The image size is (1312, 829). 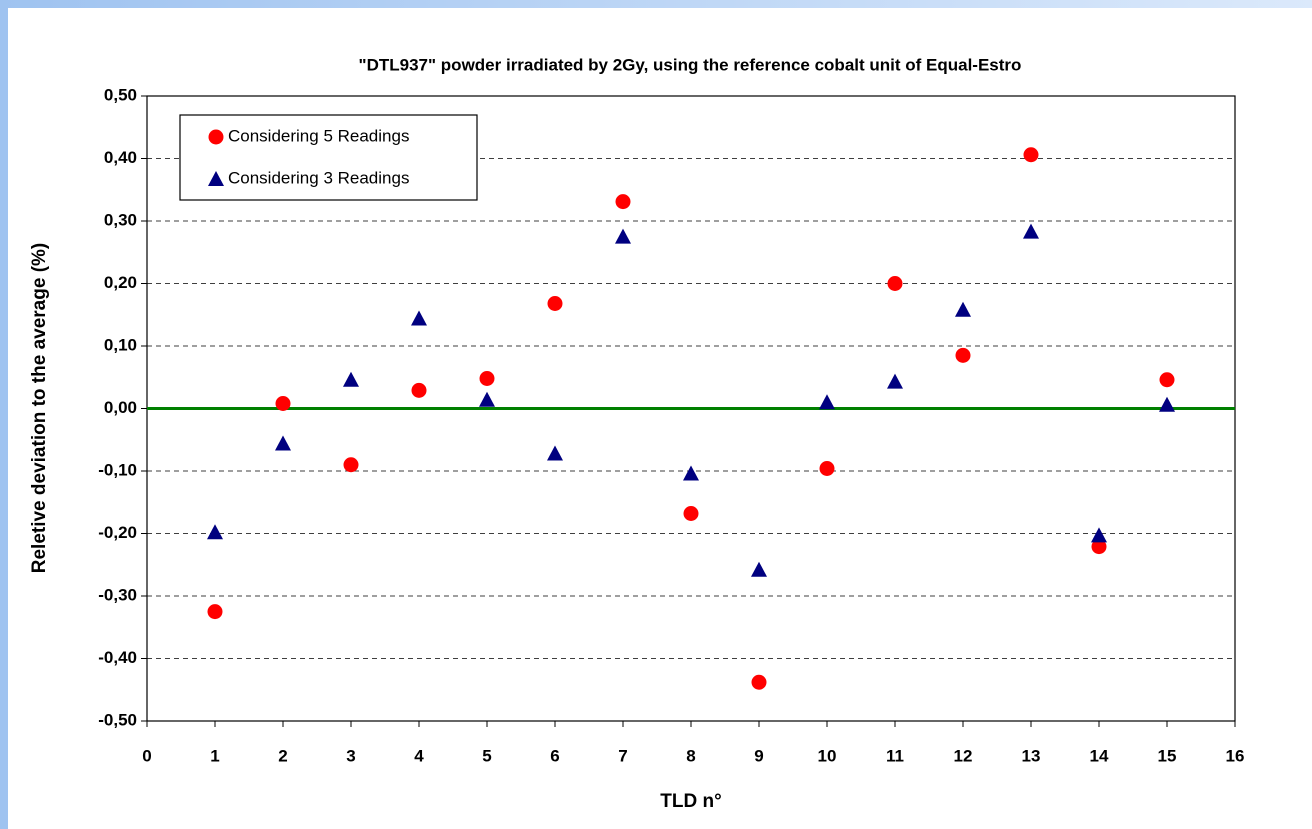 I want to click on x-tick-label: 7, so click(x=622, y=755).